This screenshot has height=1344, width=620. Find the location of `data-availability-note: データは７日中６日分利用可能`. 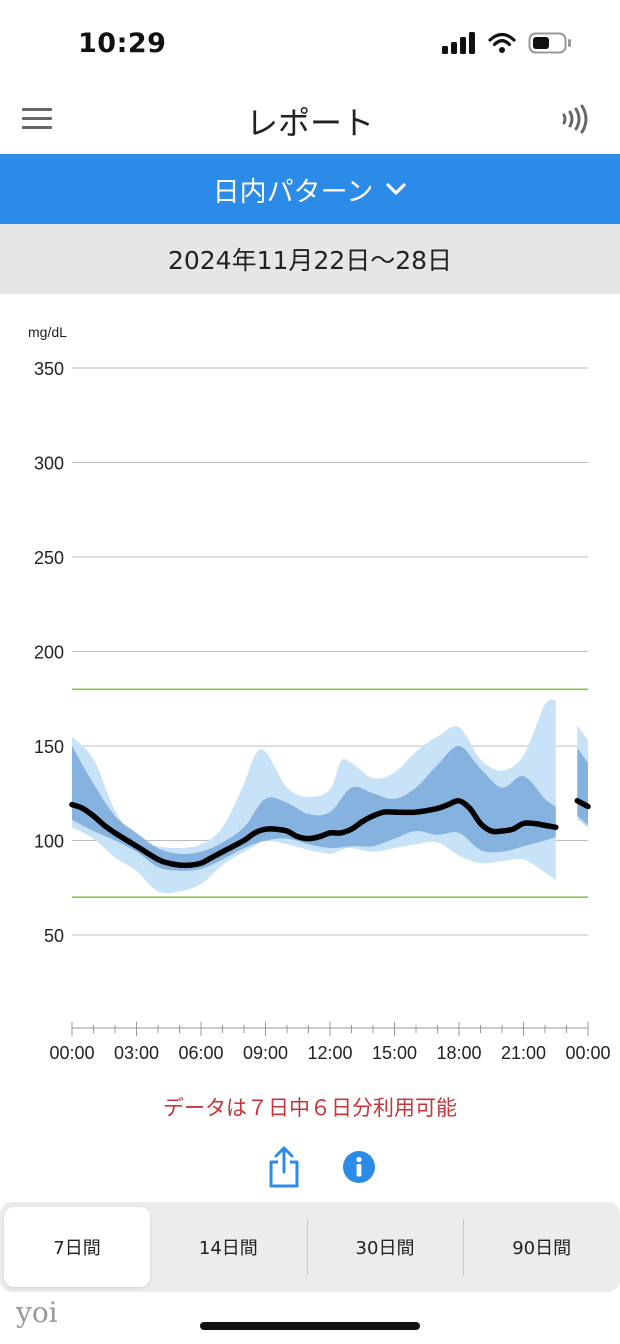

data-availability-note: データは７日中６日分利用可能 is located at coordinates (310, 1108).